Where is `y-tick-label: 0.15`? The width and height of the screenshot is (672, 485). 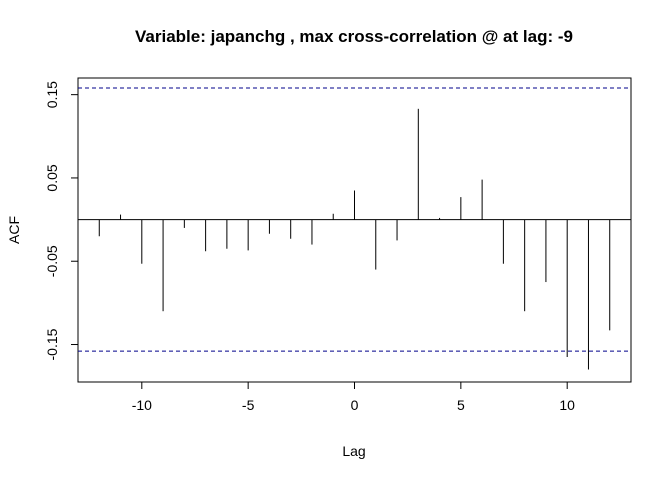 y-tick-label: 0.15 is located at coordinates (52, 94).